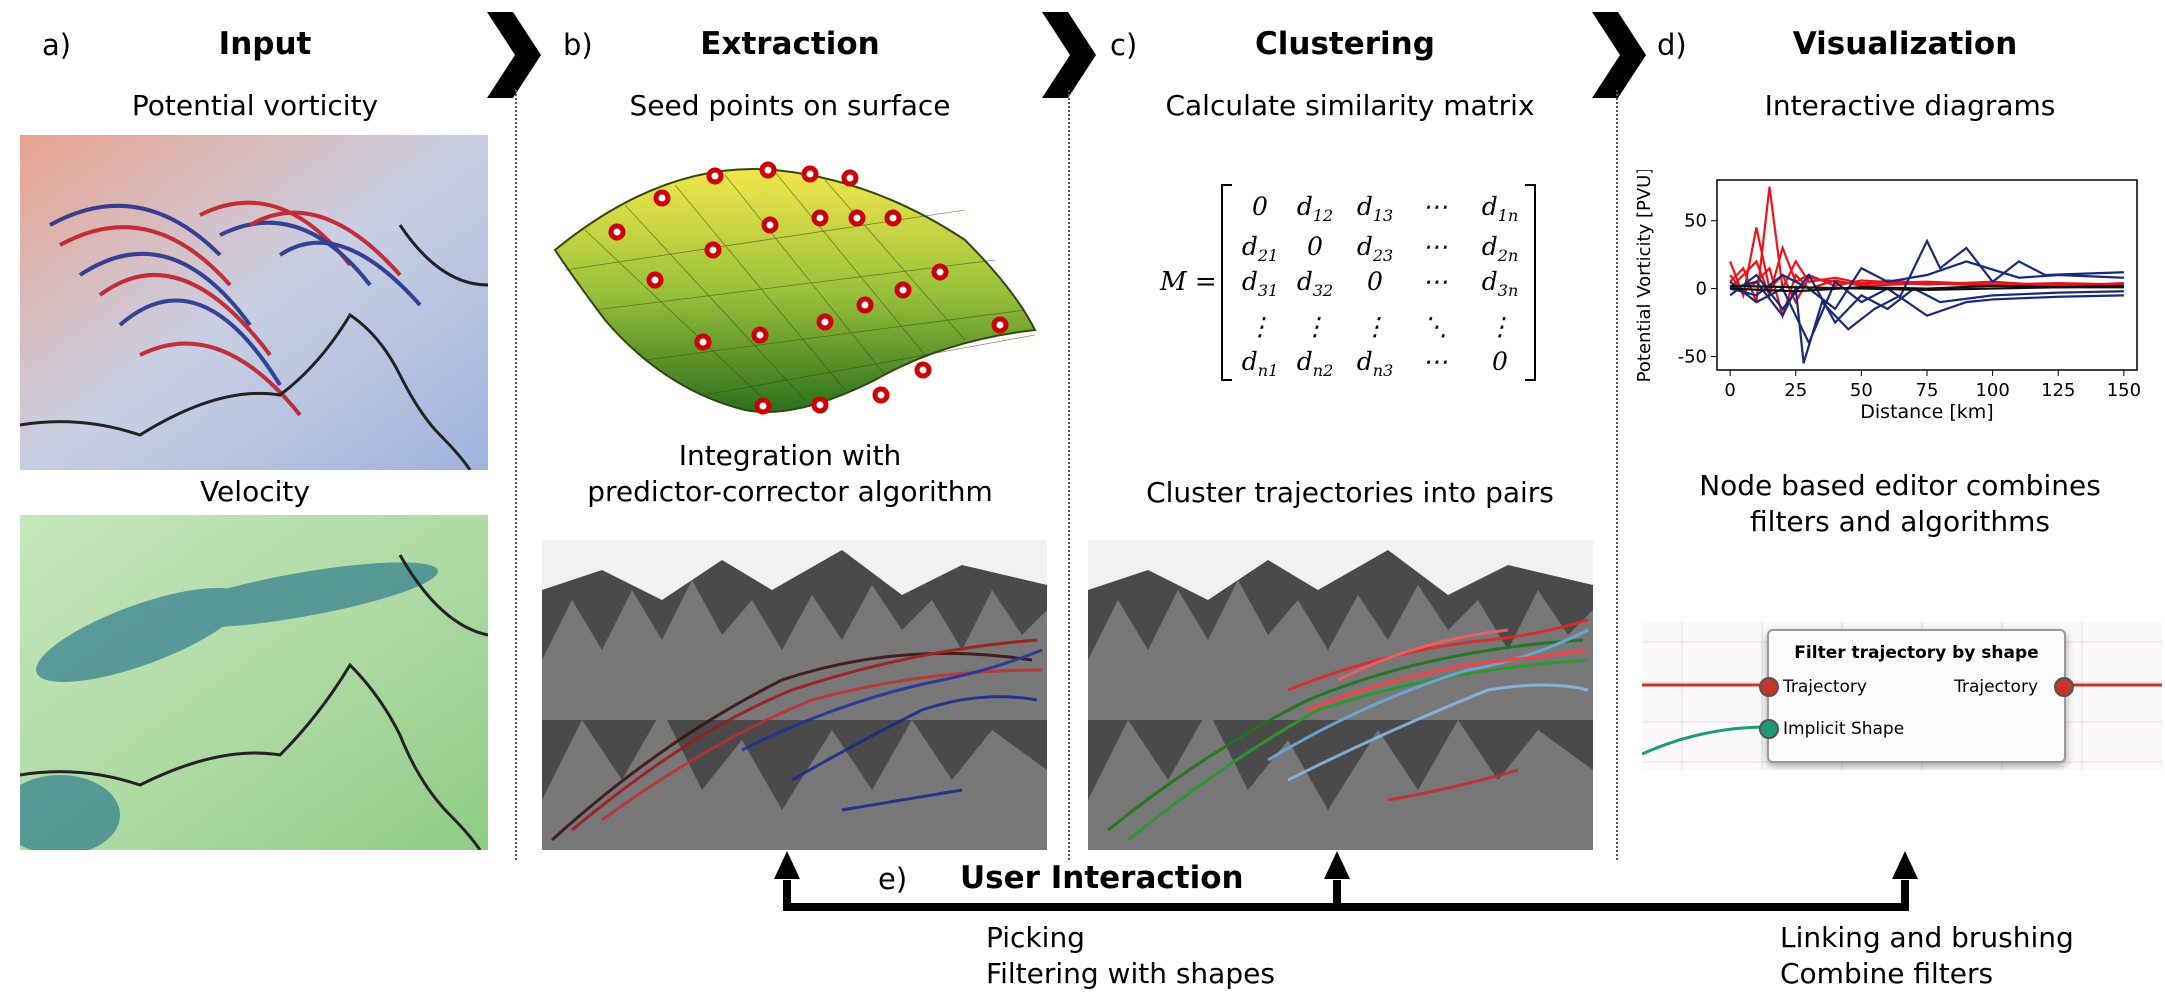 The height and width of the screenshot is (992, 2165). I want to click on panel-c-letter: c), so click(1124, 45).